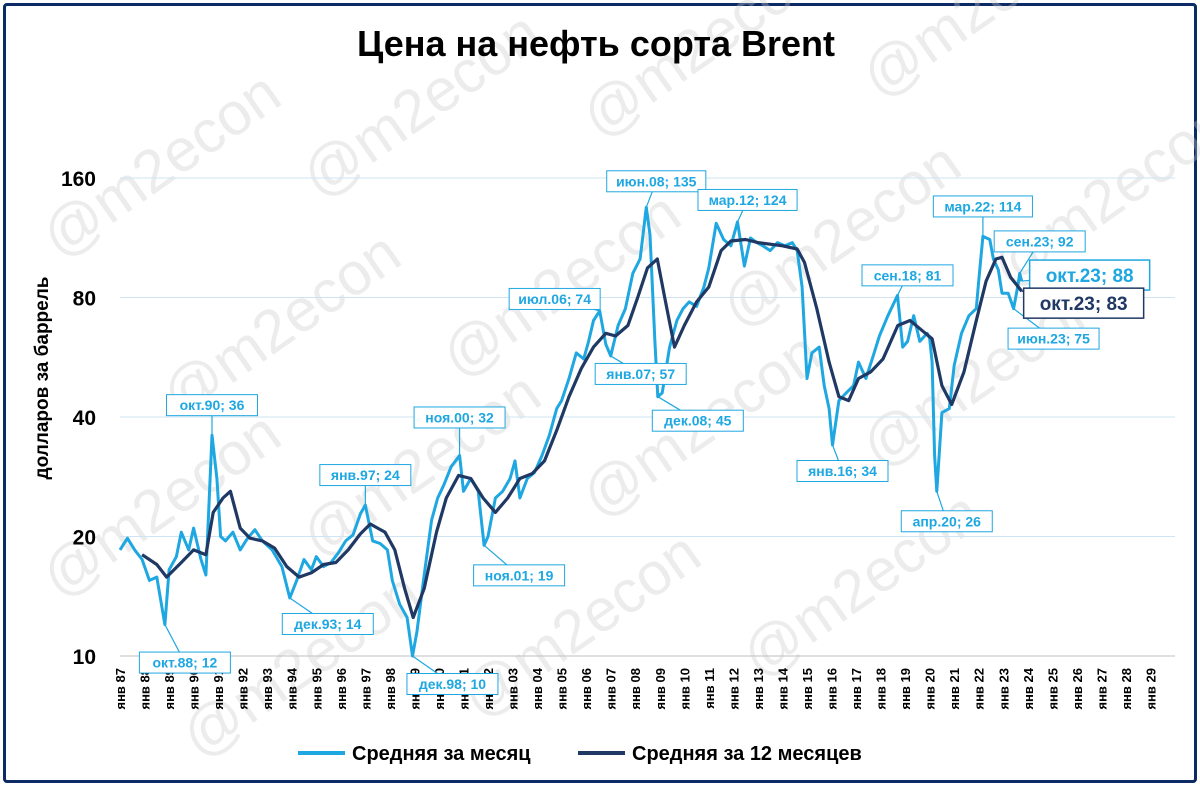 This screenshot has height=785, width=1200. I want to click on annotation-text: апр.20; 26, so click(947, 521).